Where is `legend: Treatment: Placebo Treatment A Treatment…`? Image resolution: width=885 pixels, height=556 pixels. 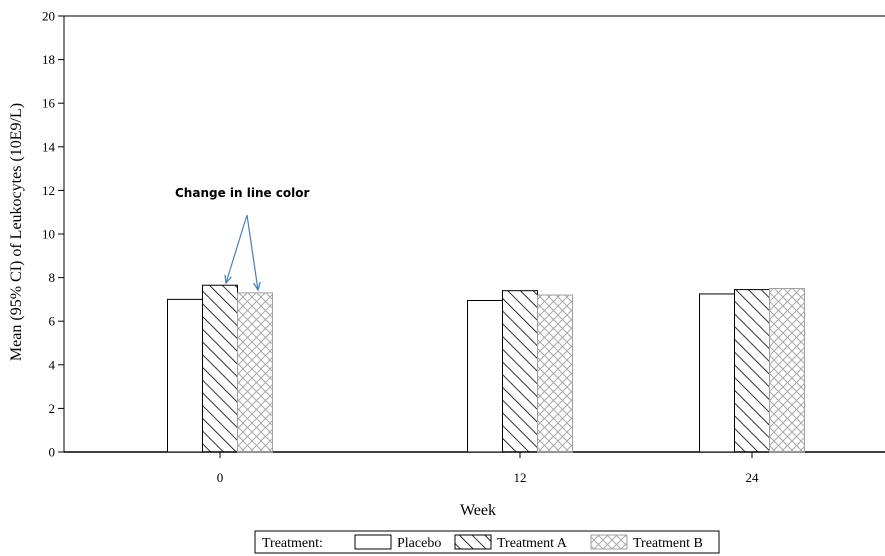
legend: Treatment: Placebo Treatment A Treatment… is located at coordinates (487, 542).